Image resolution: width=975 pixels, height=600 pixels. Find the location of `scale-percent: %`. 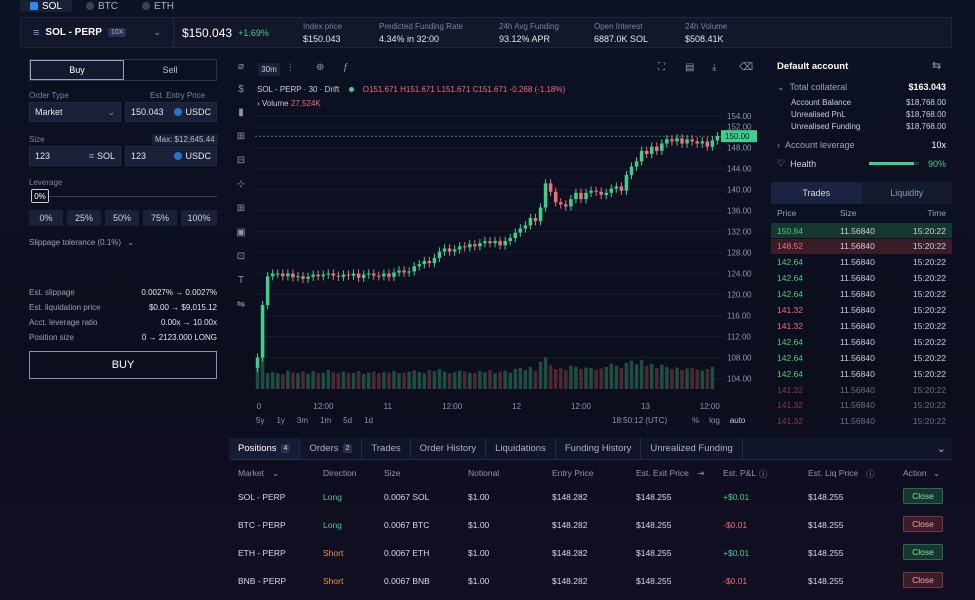

scale-percent: % is located at coordinates (696, 420).